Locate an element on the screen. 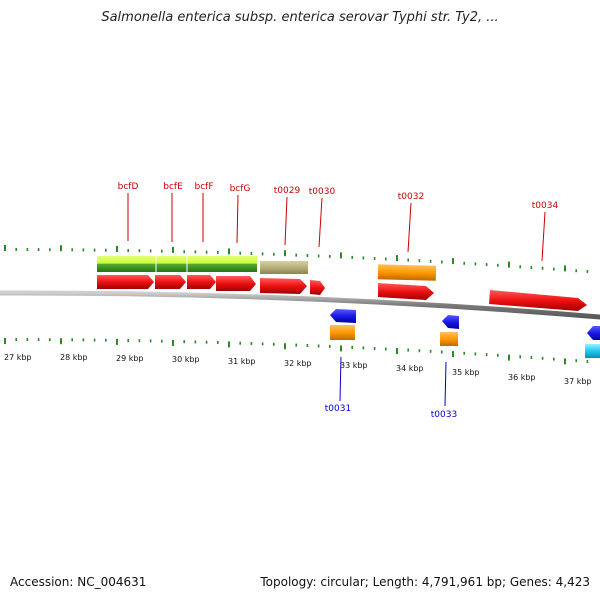 The width and height of the screenshot is (600, 600). cds-arrow-t0033 is located at coordinates (450, 322).